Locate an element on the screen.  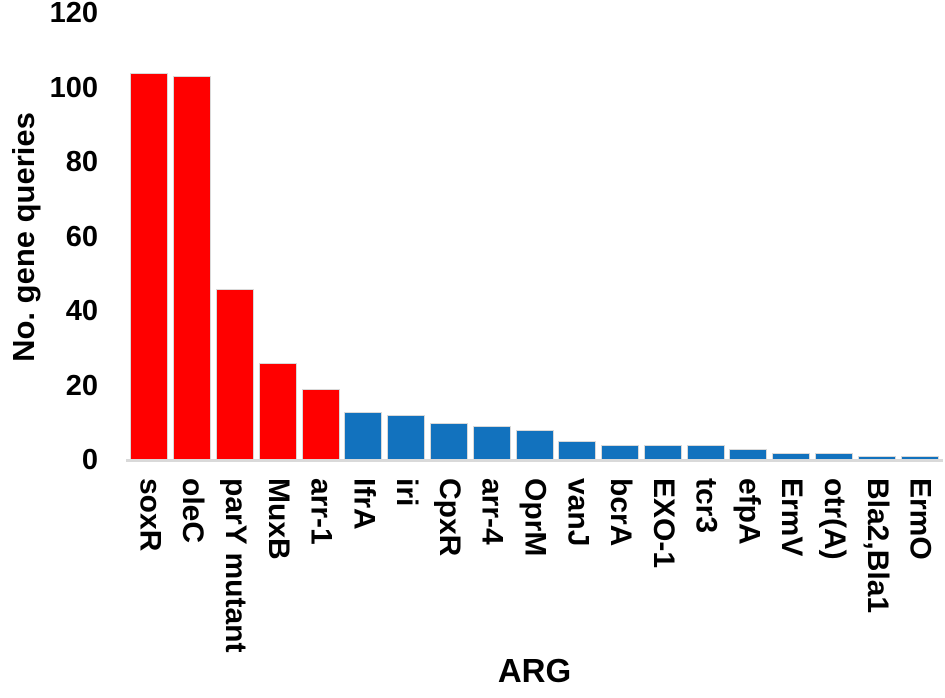
y-tick-label-0: 0 is located at coordinates (89, 460).